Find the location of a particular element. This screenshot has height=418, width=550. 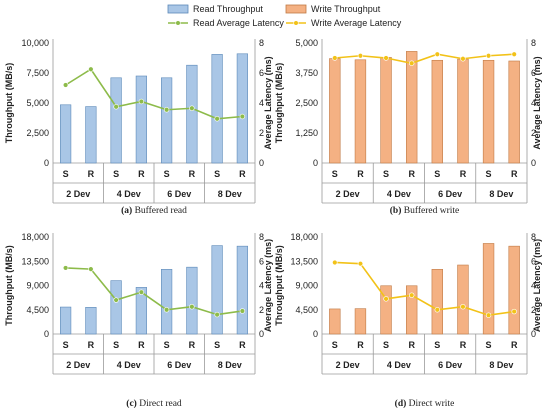

panel-caption-letter: (c) is located at coordinates (131, 403).